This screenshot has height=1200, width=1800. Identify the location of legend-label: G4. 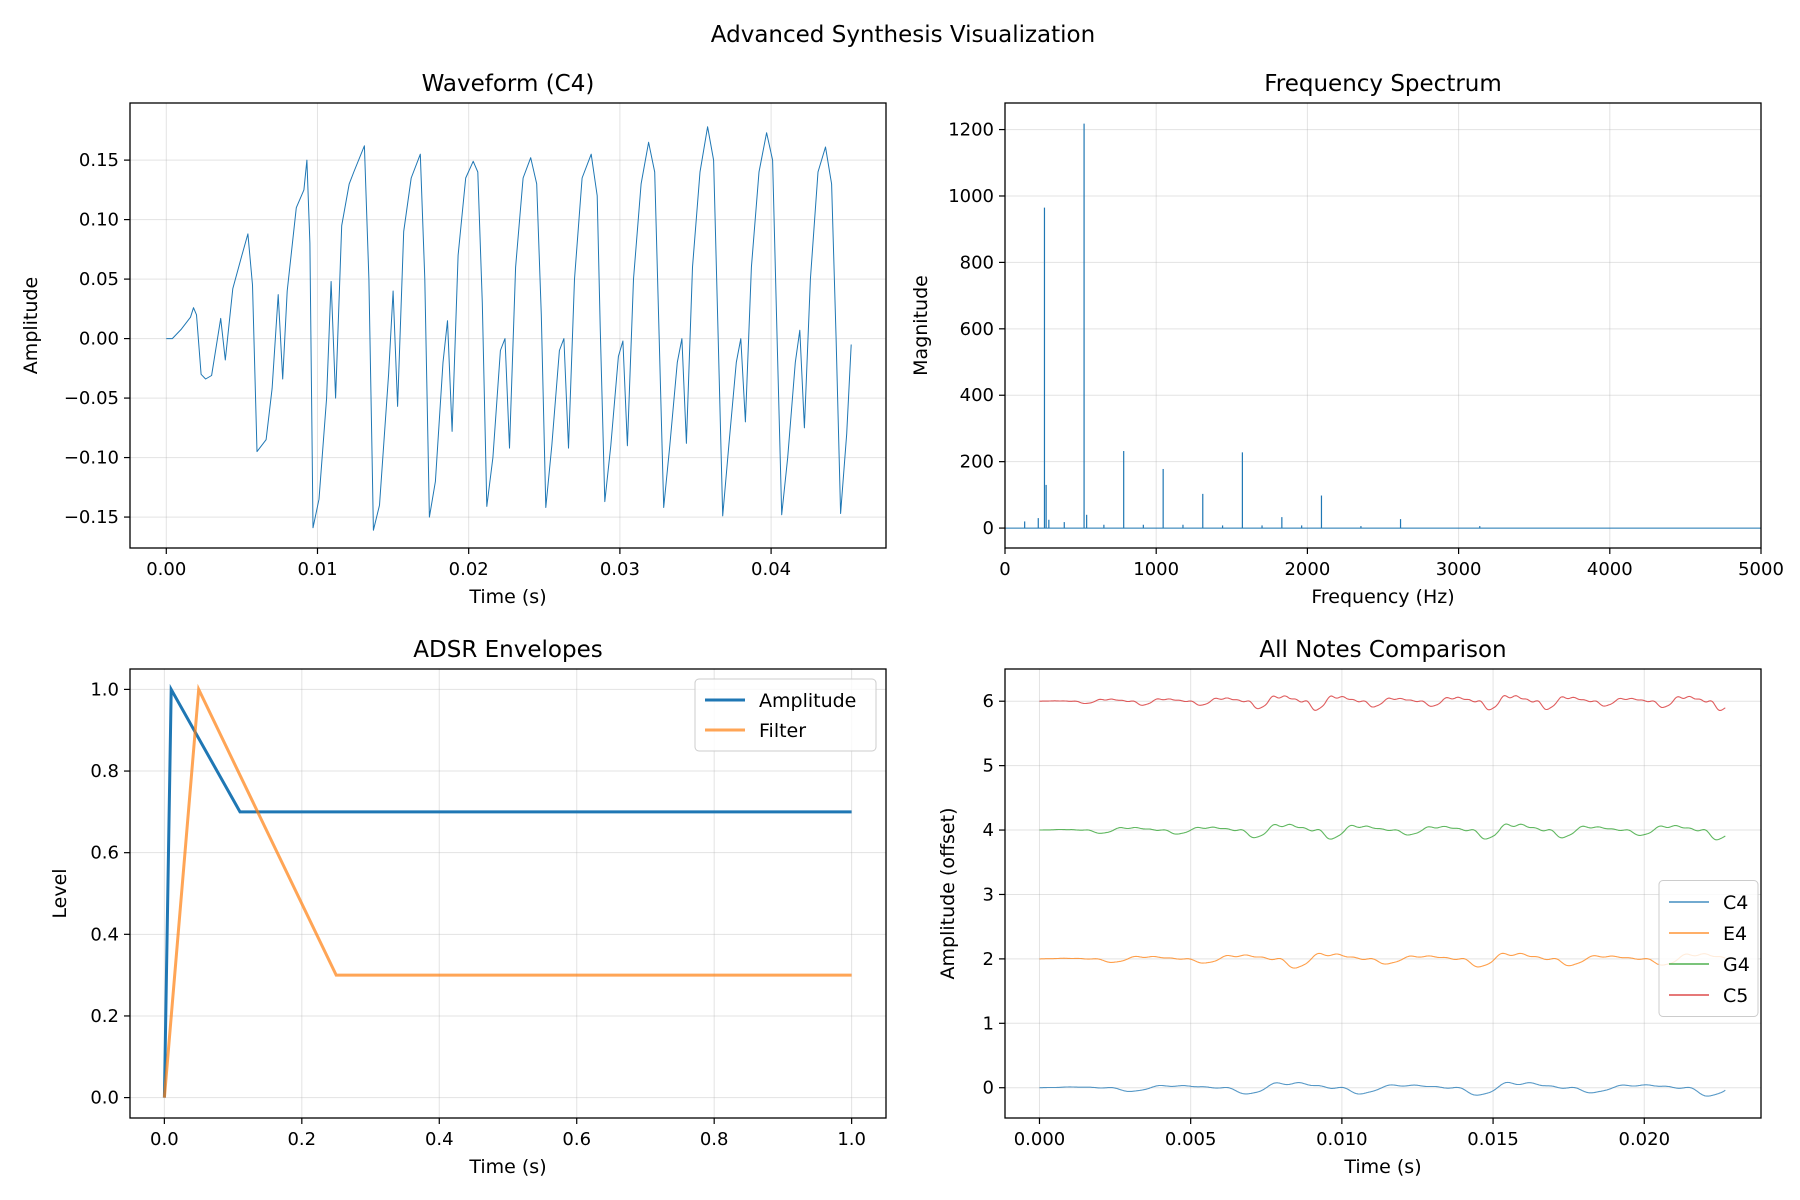
(1736, 965).